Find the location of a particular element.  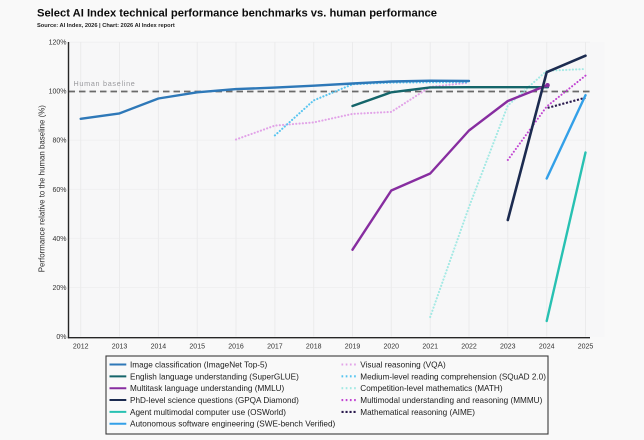

svg-text: 80% is located at coordinates (59, 141).